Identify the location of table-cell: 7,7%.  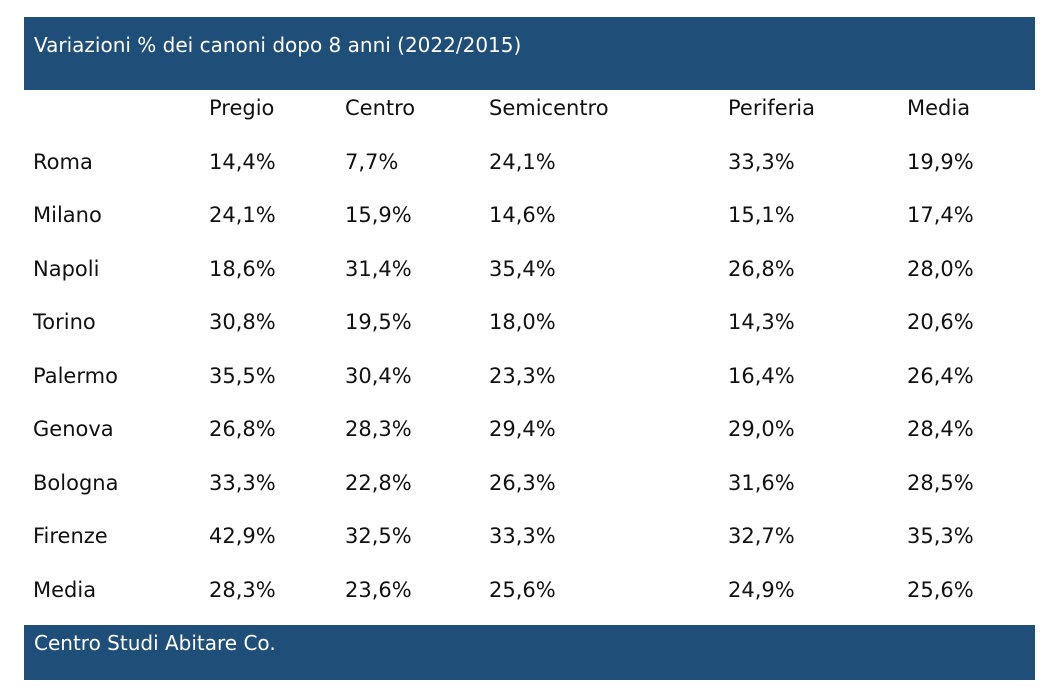
(372, 161).